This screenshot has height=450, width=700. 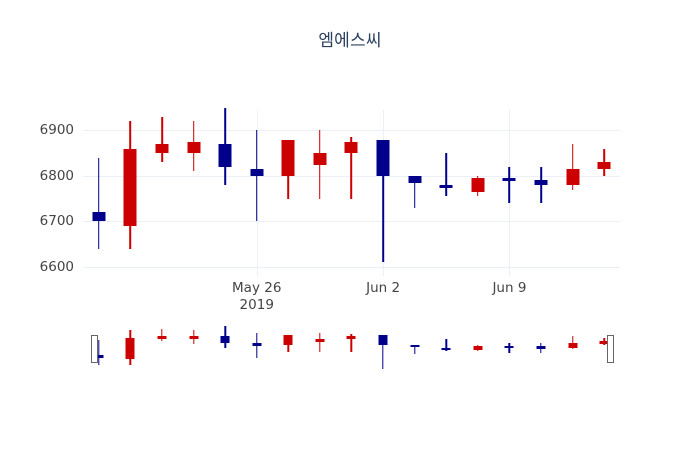 I want to click on range-slider-handle-left, so click(x=95, y=349).